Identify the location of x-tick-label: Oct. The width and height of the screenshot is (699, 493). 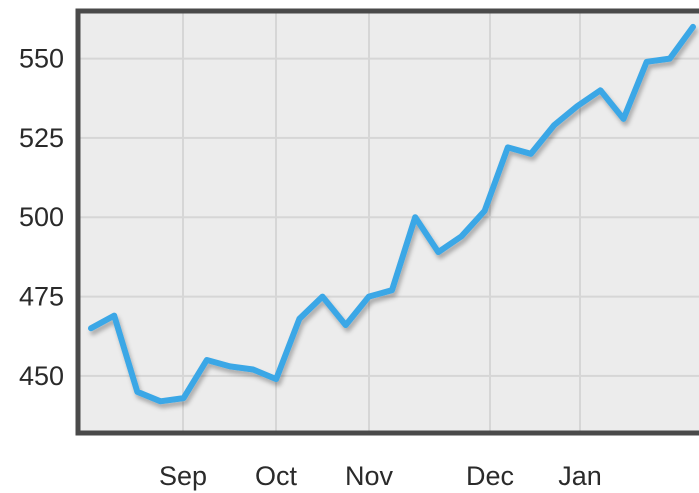
(276, 476).